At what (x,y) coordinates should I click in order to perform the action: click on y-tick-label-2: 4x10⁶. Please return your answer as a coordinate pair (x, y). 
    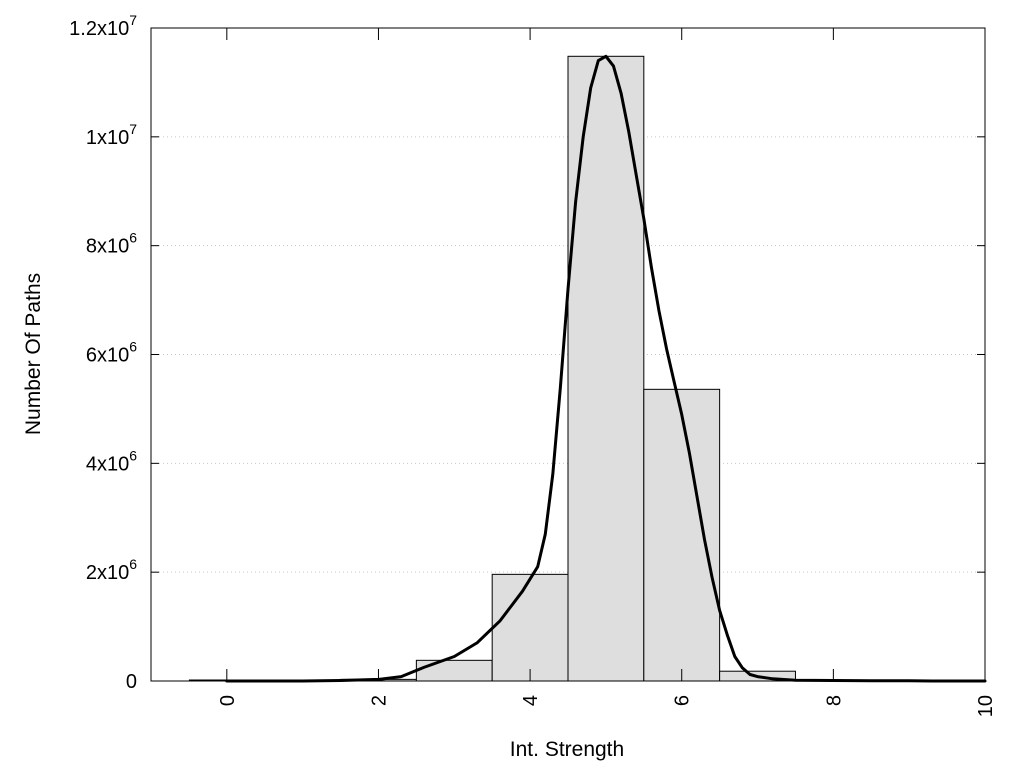
    Looking at the image, I should click on (111, 461).